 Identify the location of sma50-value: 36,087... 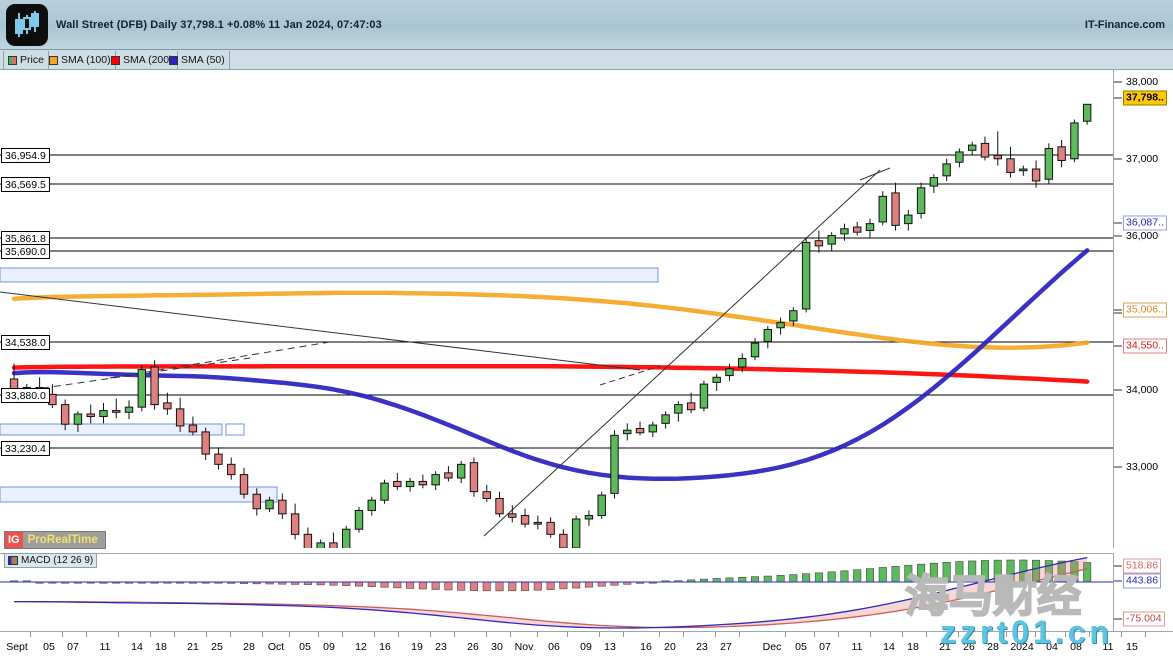
(1145, 223).